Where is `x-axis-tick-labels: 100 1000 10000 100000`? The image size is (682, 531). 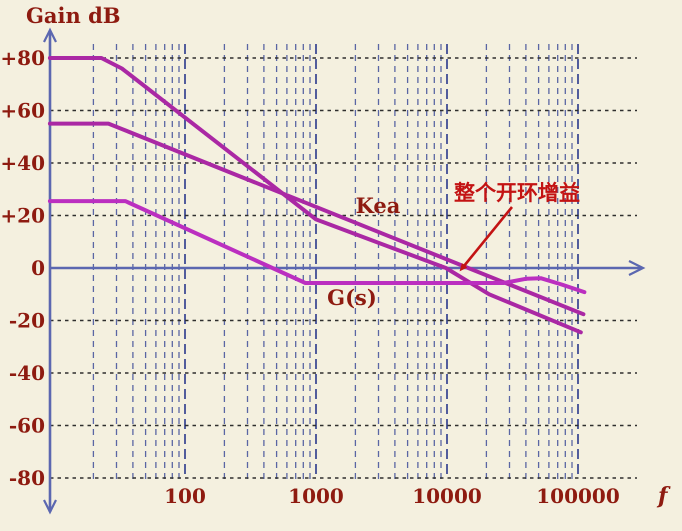 x-axis-tick-labels: 100 1000 10000 100000 is located at coordinates (392, 496).